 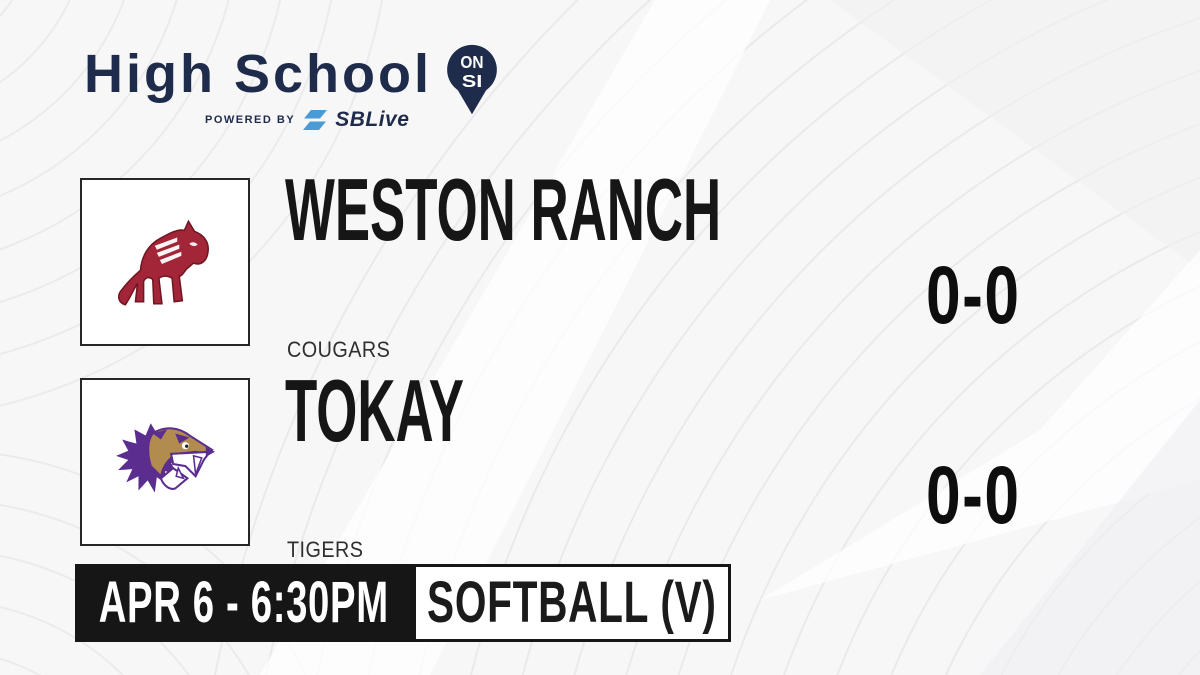 I want to click on game-datetime-text: APR 6 - 6:30PM, so click(x=244, y=602).